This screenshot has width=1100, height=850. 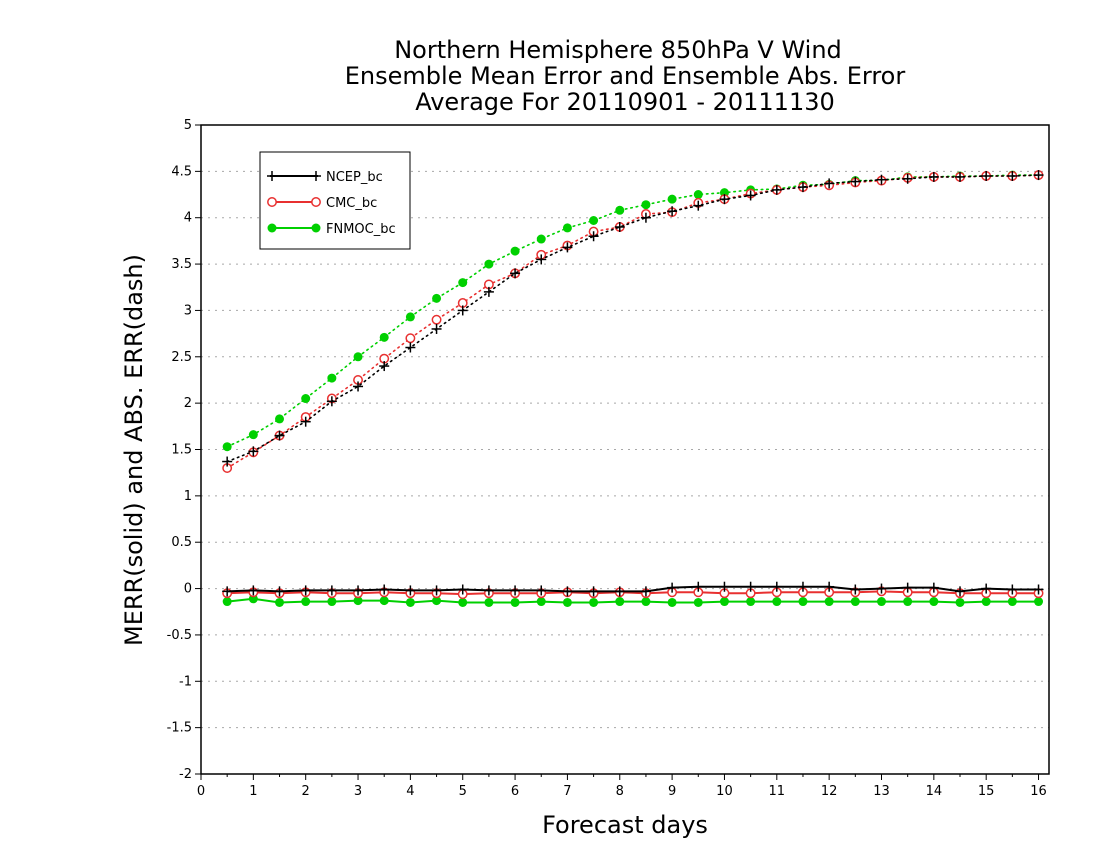 What do you see at coordinates (179, 728) in the screenshot?
I see `y-tick-label: -1.5` at bounding box center [179, 728].